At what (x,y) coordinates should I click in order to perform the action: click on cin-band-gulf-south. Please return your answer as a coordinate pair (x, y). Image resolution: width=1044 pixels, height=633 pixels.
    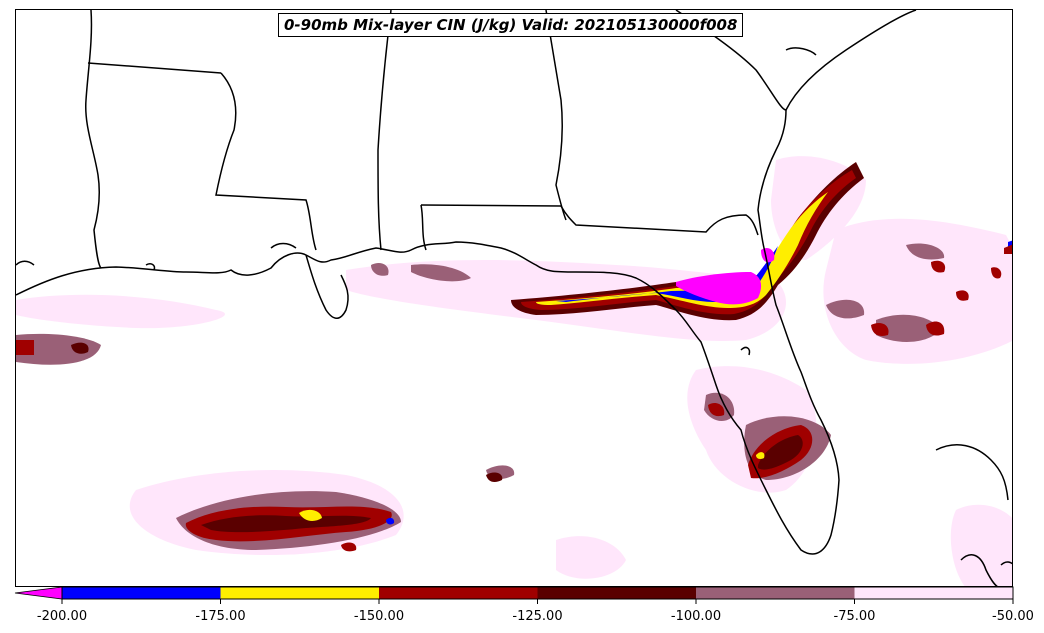
    Looking at the image, I should click on (290, 529).